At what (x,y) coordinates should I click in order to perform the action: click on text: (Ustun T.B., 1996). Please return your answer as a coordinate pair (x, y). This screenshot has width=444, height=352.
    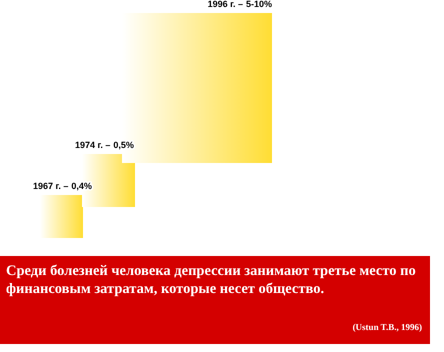
    Looking at the image, I should click on (387, 327).